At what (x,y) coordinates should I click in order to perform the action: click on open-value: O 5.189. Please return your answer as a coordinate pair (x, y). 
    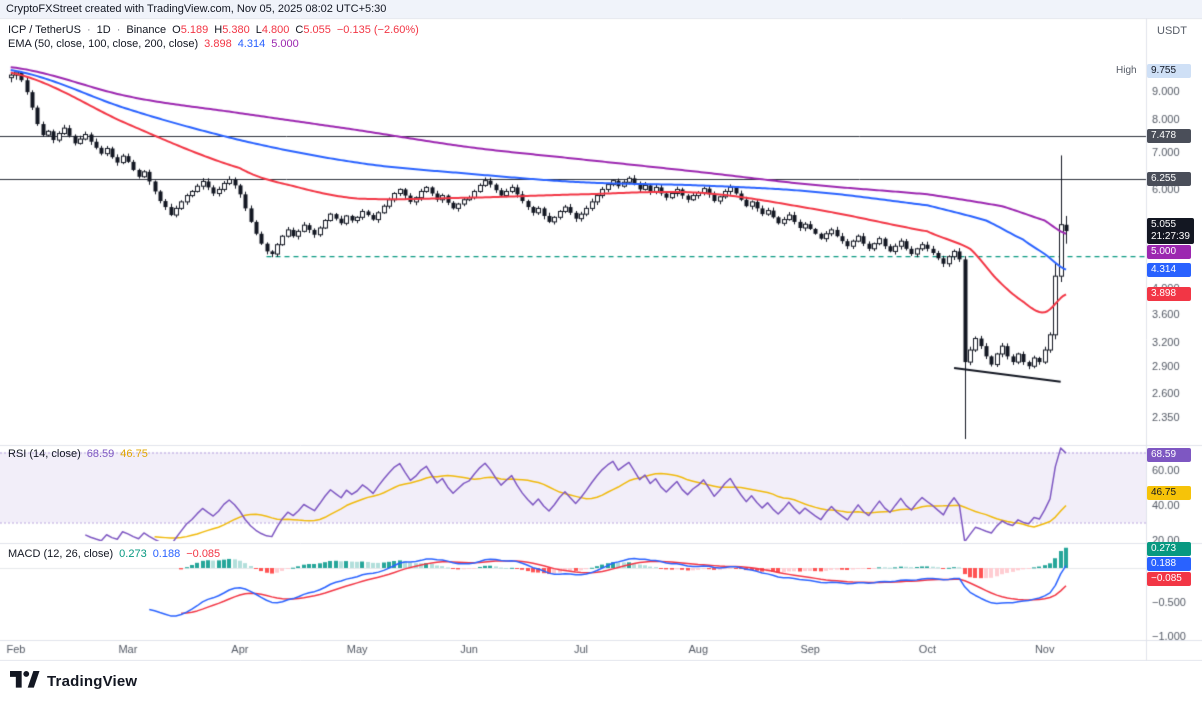
    Looking at the image, I should click on (190, 30).